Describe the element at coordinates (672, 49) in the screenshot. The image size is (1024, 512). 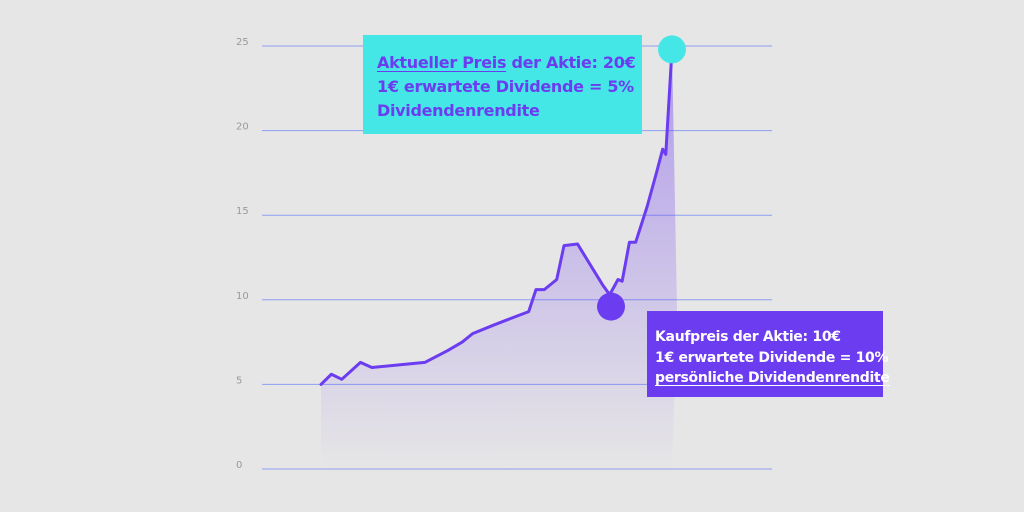
I see `current-price-marker` at that location.